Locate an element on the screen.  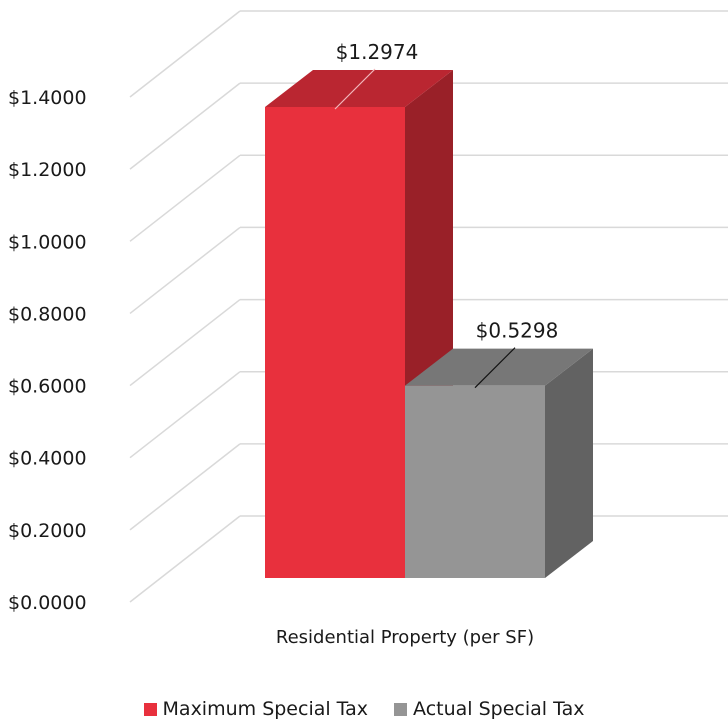
y-tick-label: $1.4000 is located at coordinates (47, 98).